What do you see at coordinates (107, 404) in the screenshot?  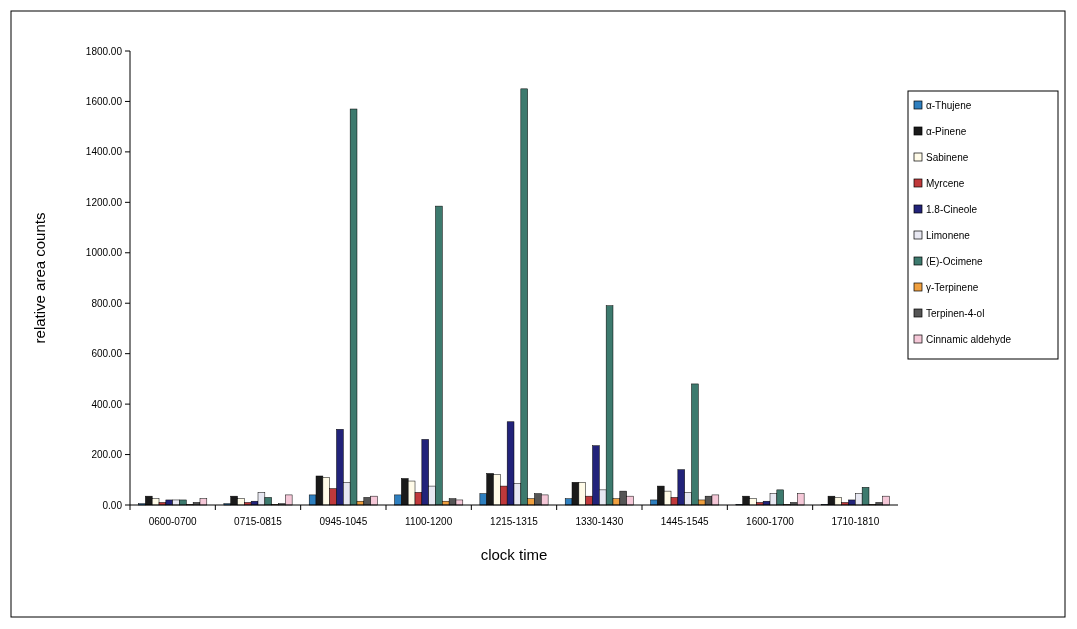 I see `y-tick-label: 400.00` at bounding box center [107, 404].